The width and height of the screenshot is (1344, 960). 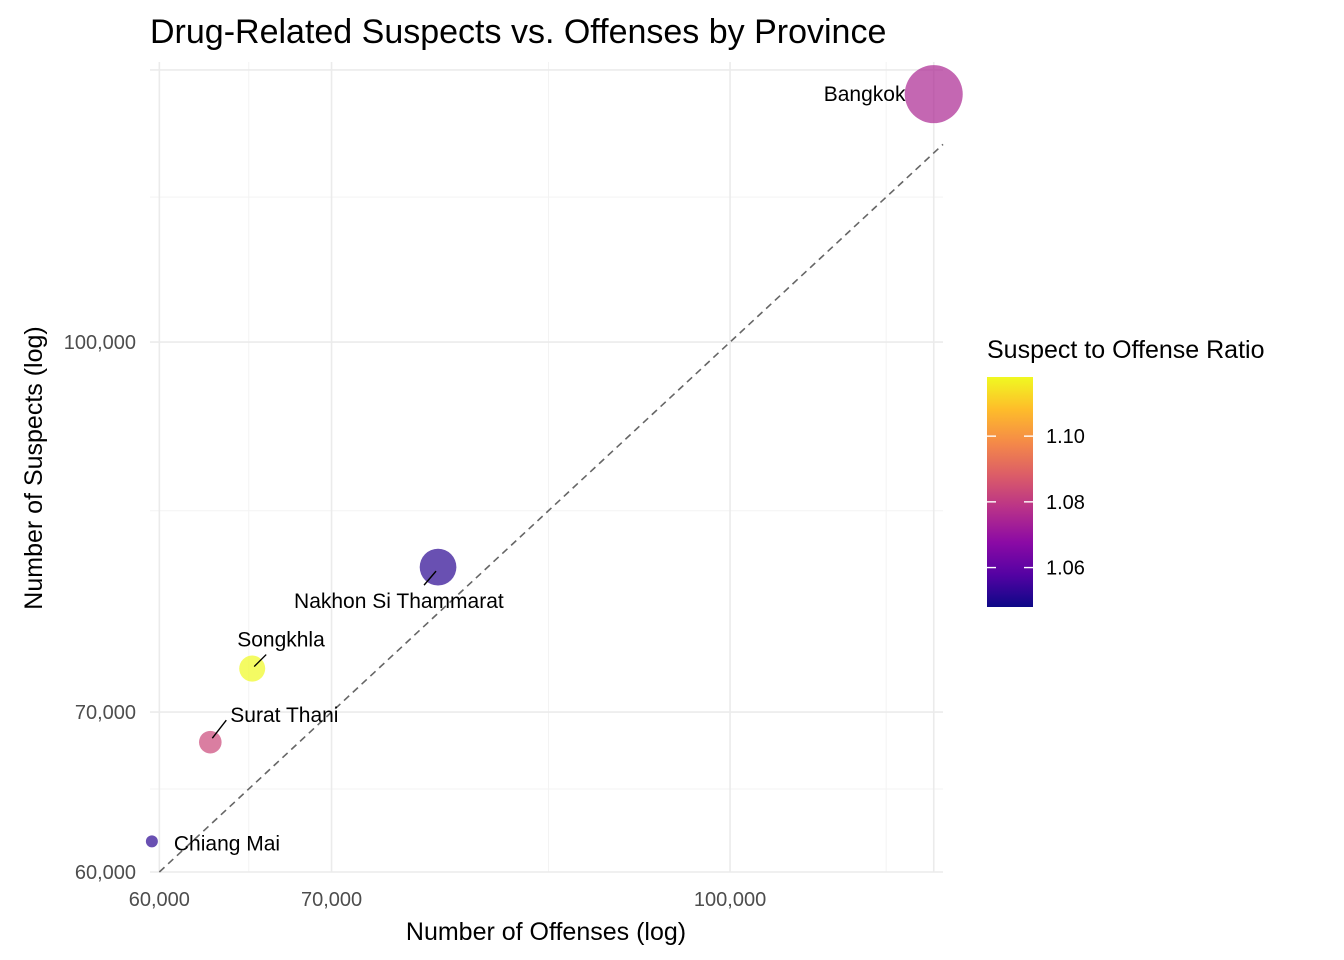 What do you see at coordinates (281, 640) in the screenshot?
I see `point-label: Songkhla` at bounding box center [281, 640].